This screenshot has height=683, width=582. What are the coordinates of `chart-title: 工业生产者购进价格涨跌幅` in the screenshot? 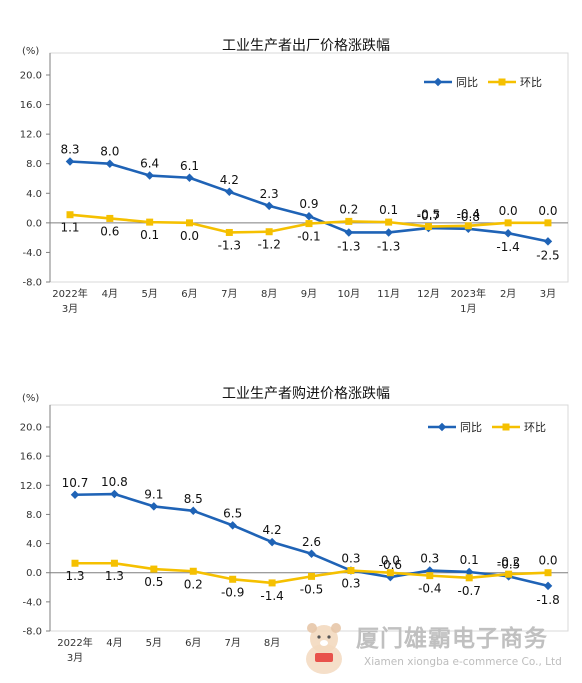 It's located at (306, 394).